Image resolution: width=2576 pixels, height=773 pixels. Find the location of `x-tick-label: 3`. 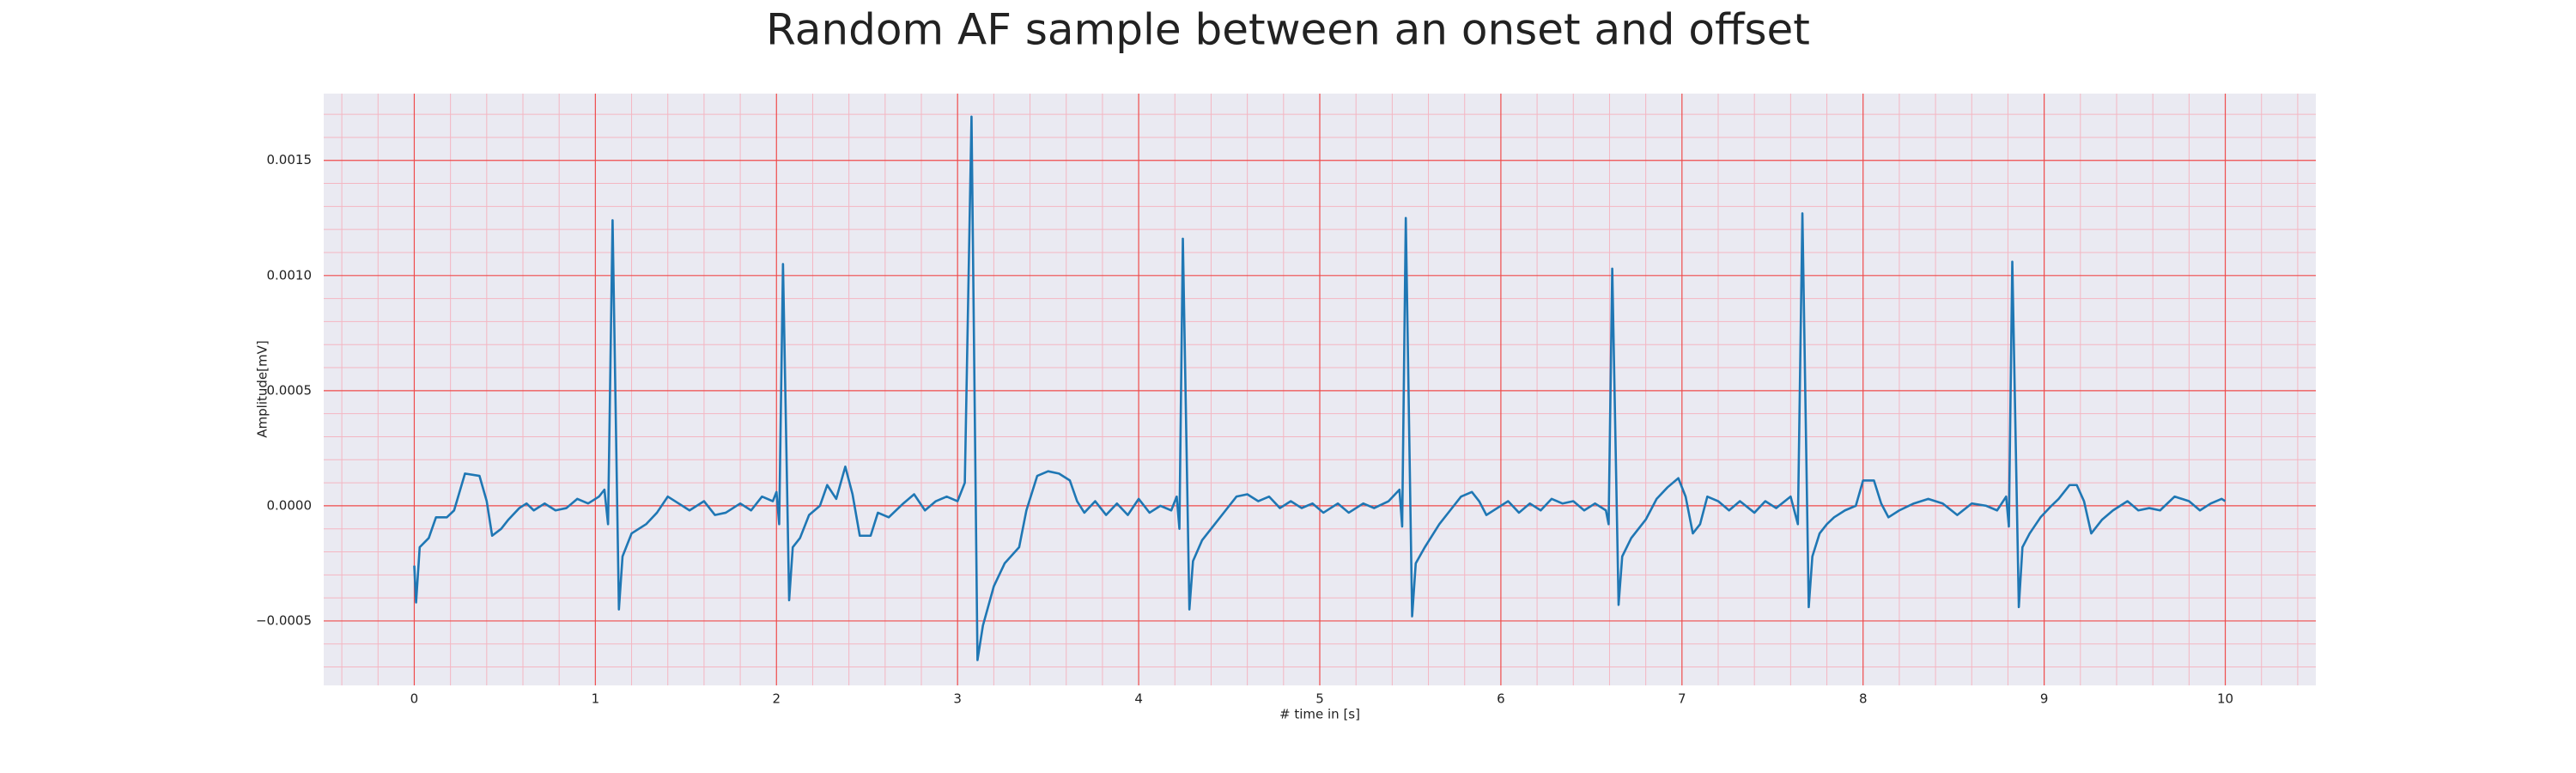

x-tick-label: 3 is located at coordinates (958, 699).